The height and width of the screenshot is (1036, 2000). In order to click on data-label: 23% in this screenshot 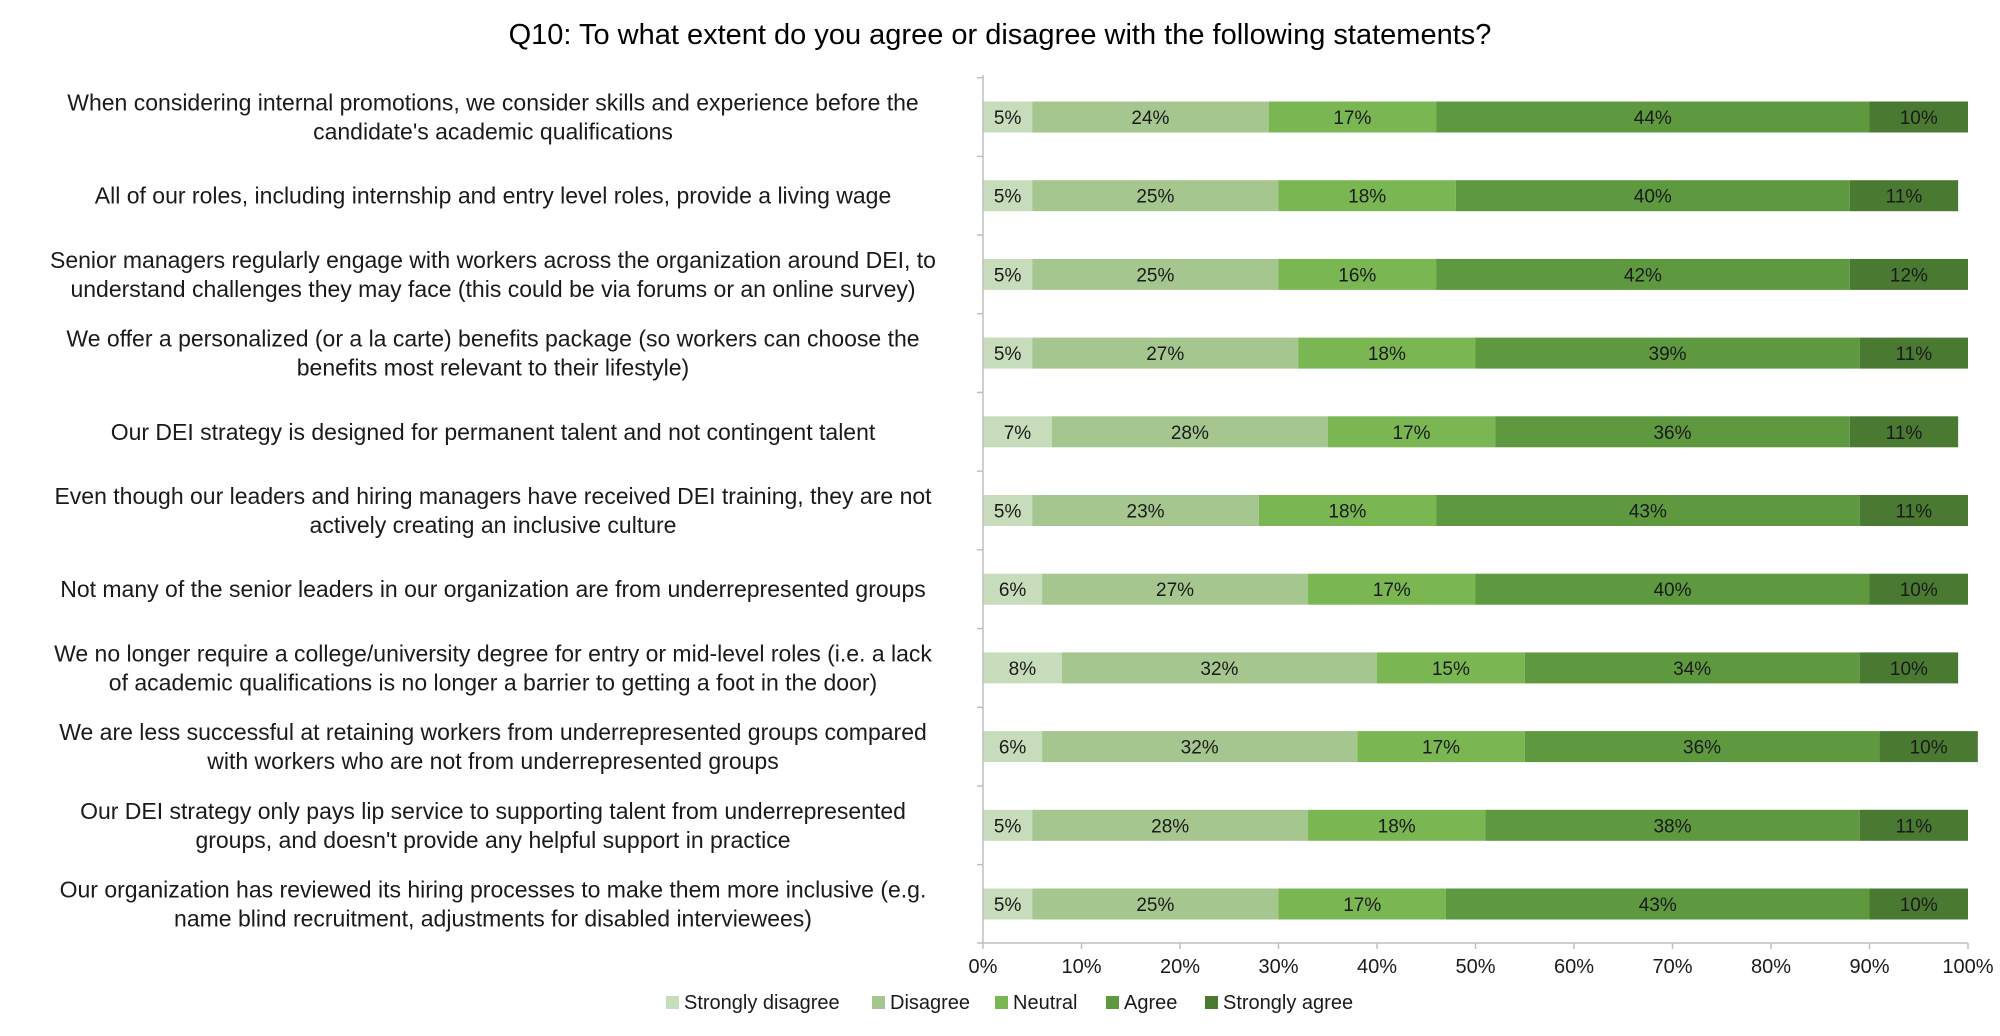, I will do `click(1146, 512)`.